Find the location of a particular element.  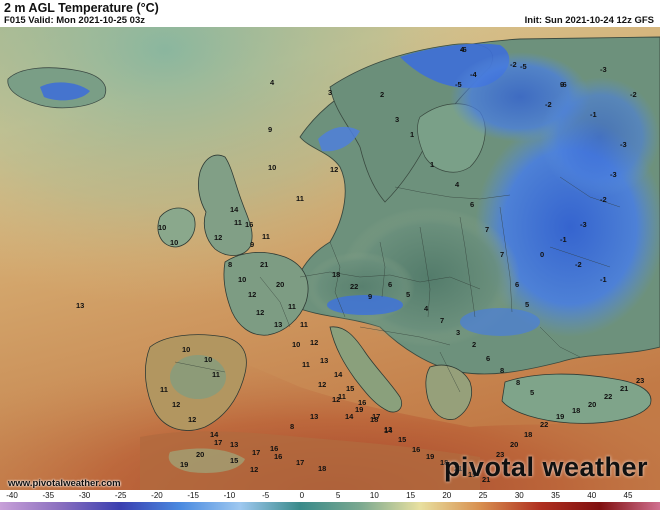

italy is located at coordinates (366, 369).